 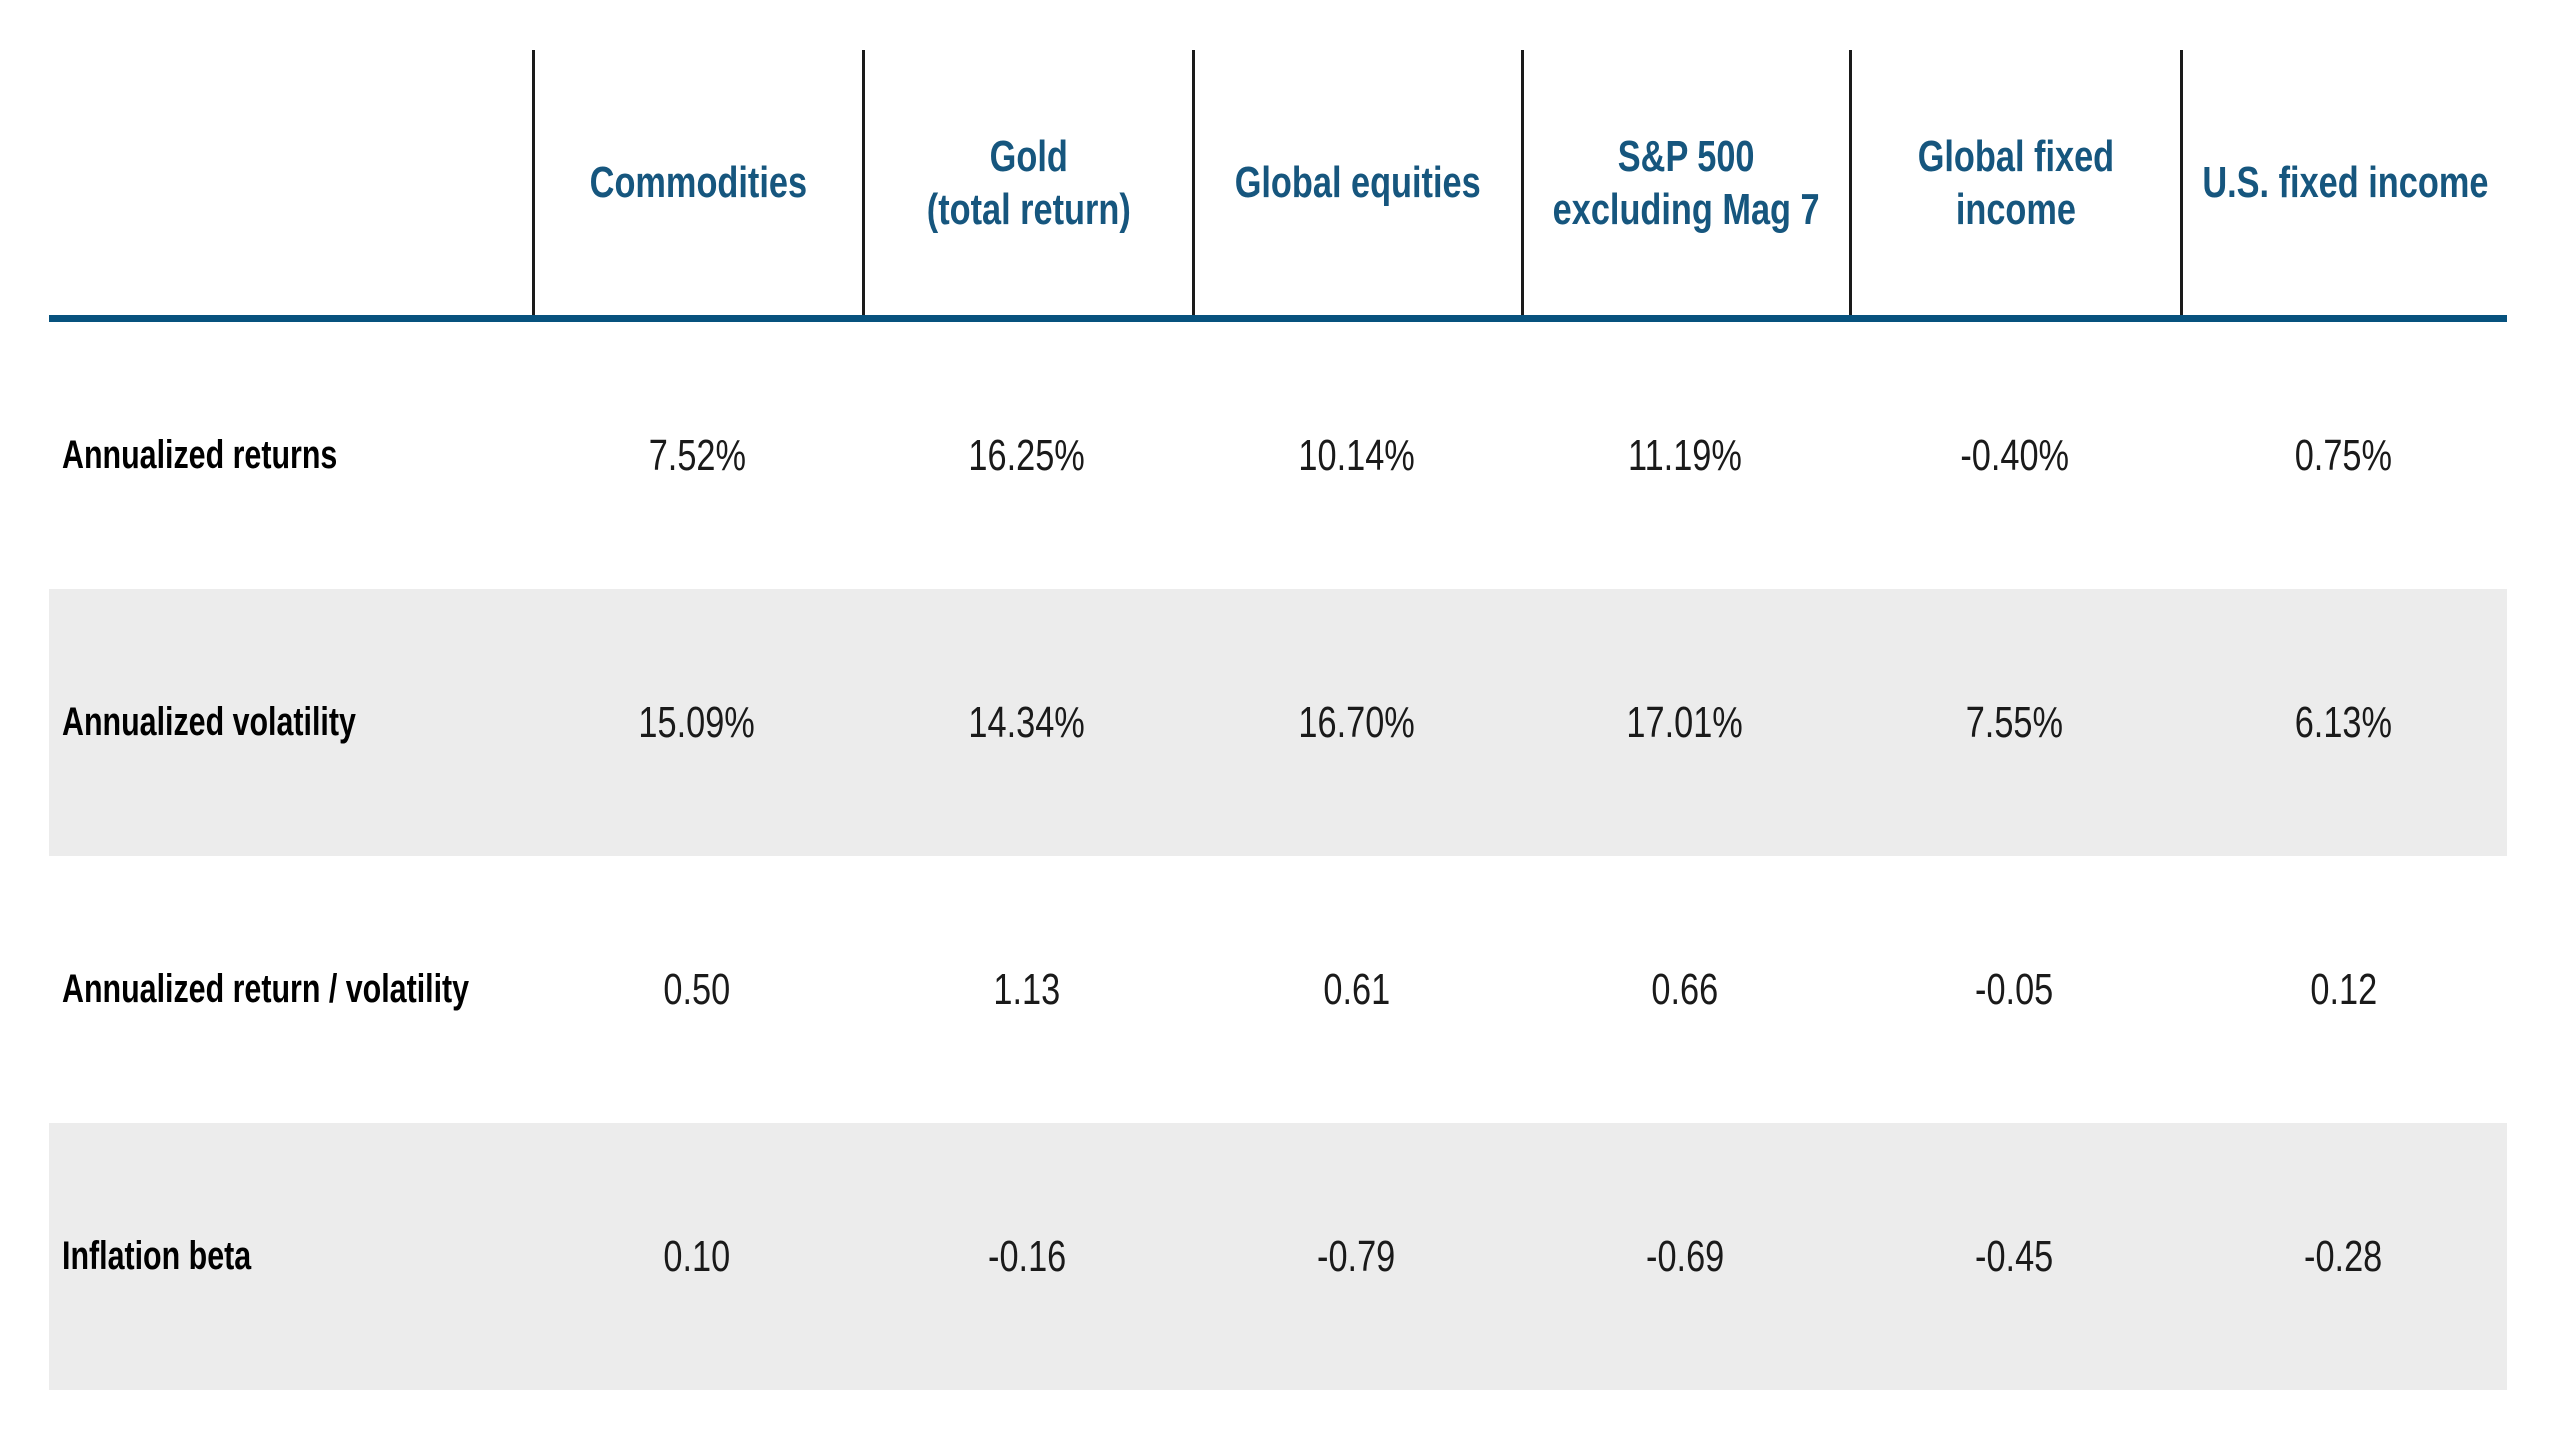 I want to click on table-cell: -0.05, so click(x=2014, y=989).